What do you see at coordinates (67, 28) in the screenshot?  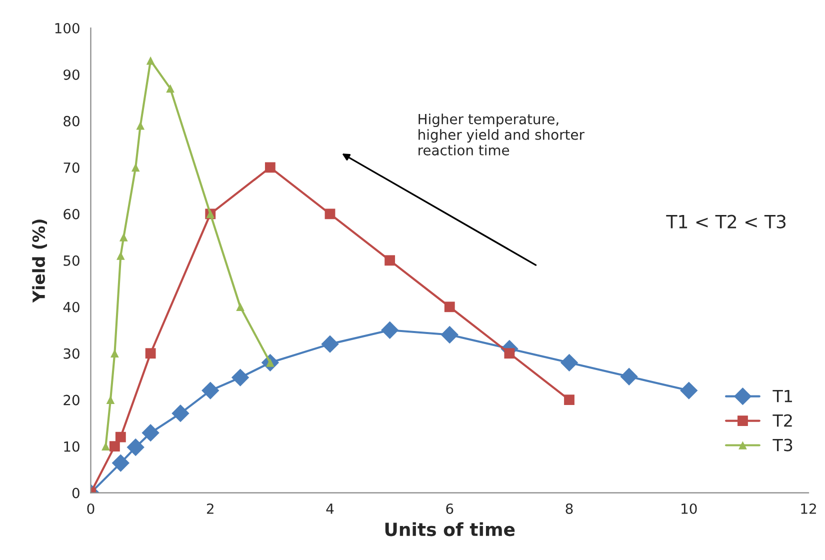 I see `y-tick-label: 100` at bounding box center [67, 28].